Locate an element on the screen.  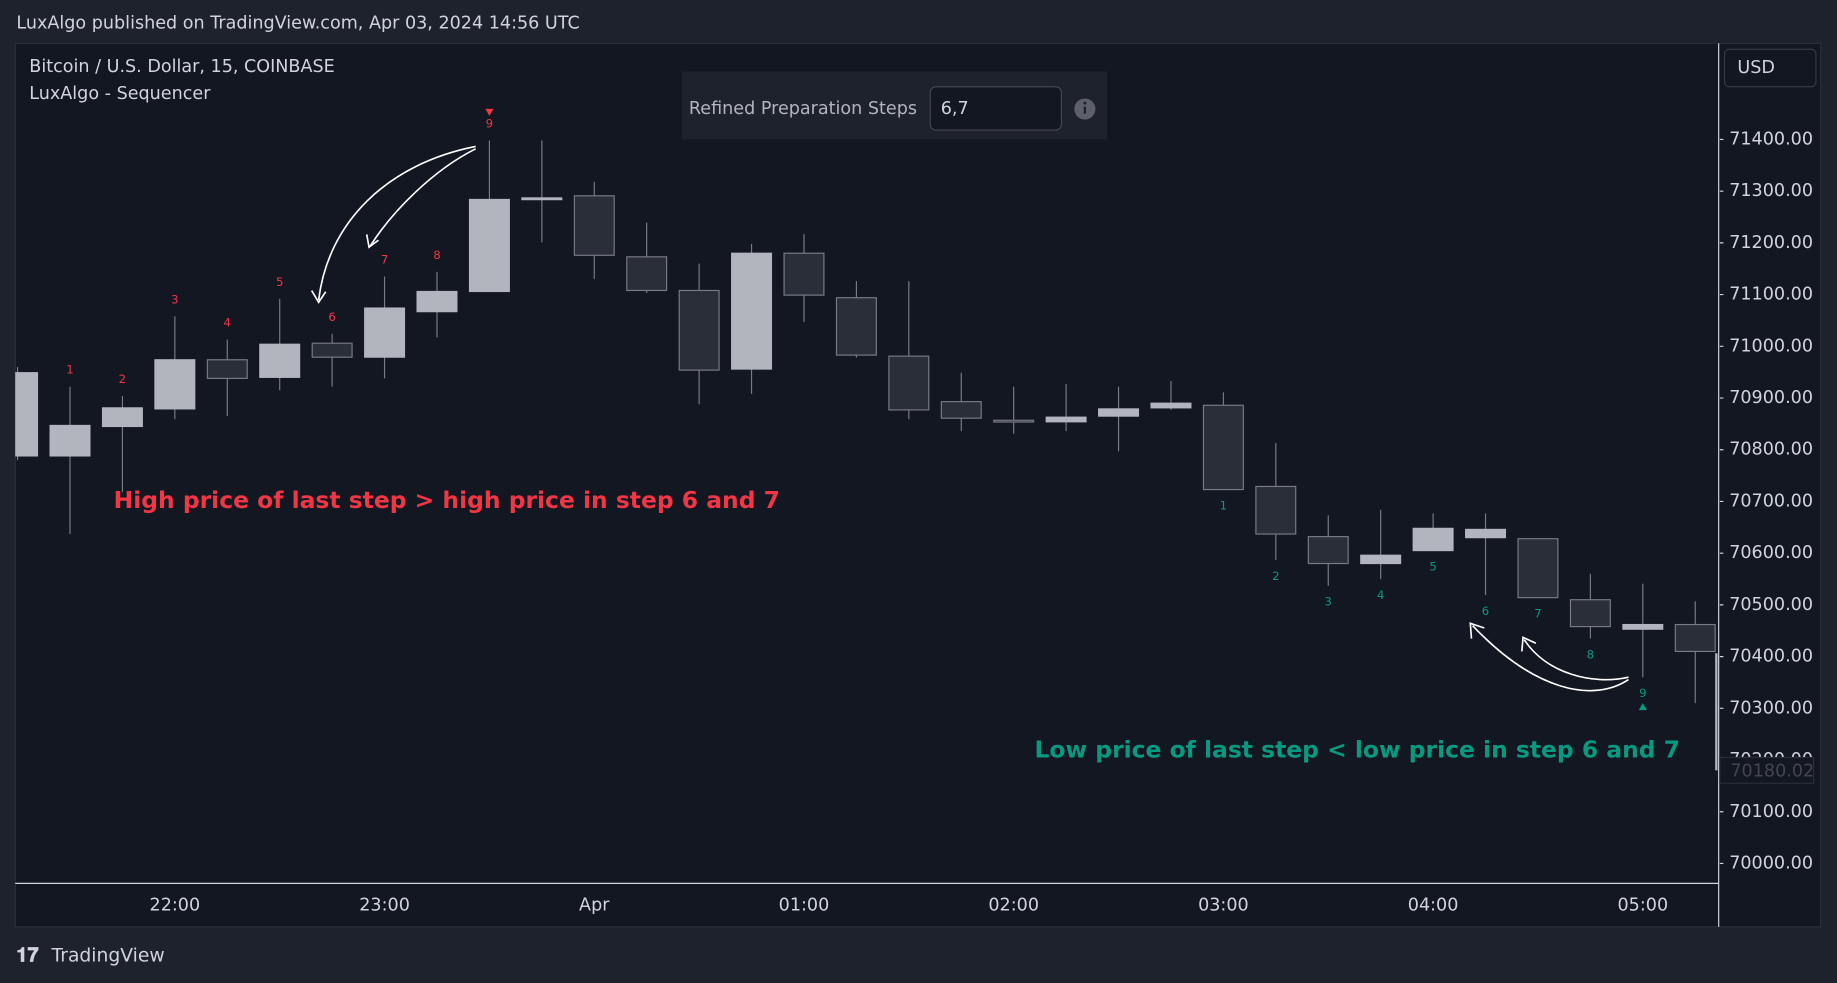
buy-count: 4 is located at coordinates (1380, 595).